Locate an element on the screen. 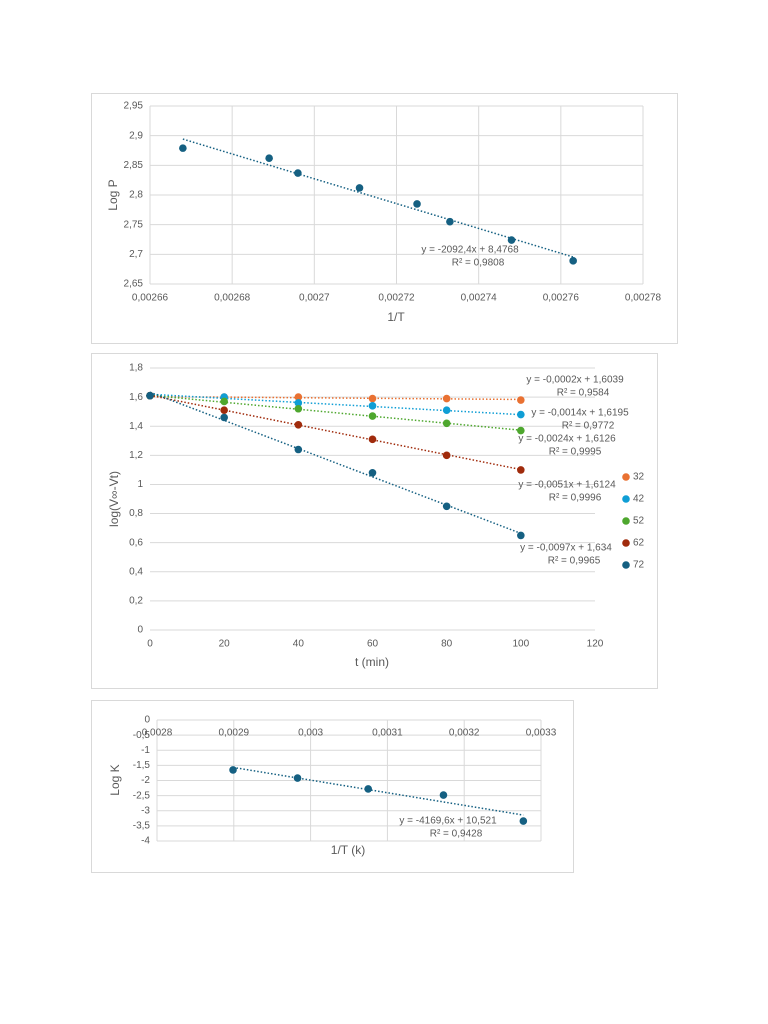 The width and height of the screenshot is (768, 1024). x-tick-label: 0,00278 is located at coordinates (643, 298).